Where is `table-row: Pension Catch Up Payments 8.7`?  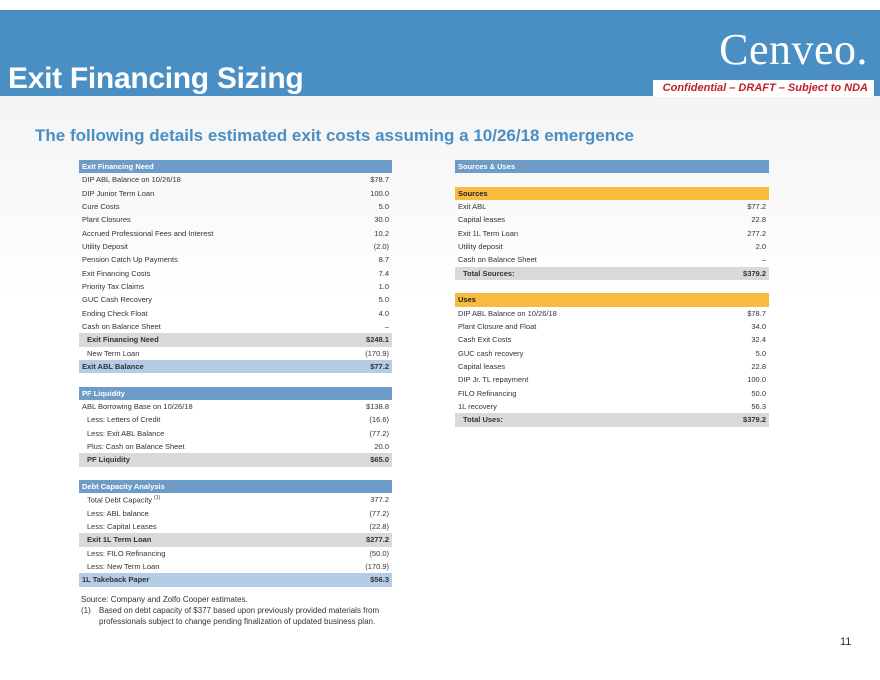 table-row: Pension Catch Up Payments 8.7 is located at coordinates (235, 259).